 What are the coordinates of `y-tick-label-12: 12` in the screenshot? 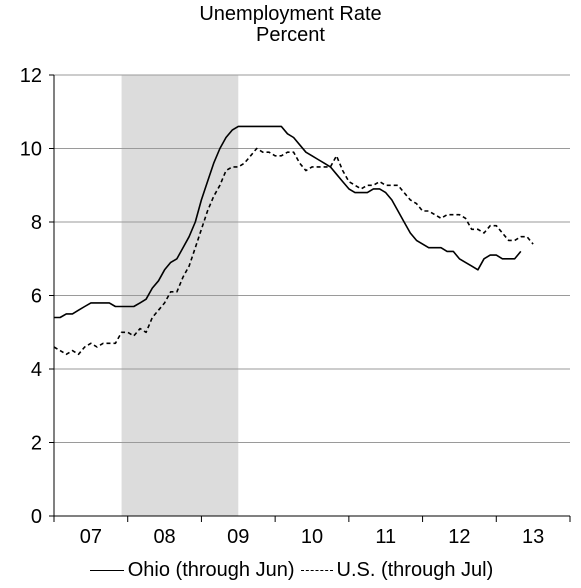 It's located at (31, 76).